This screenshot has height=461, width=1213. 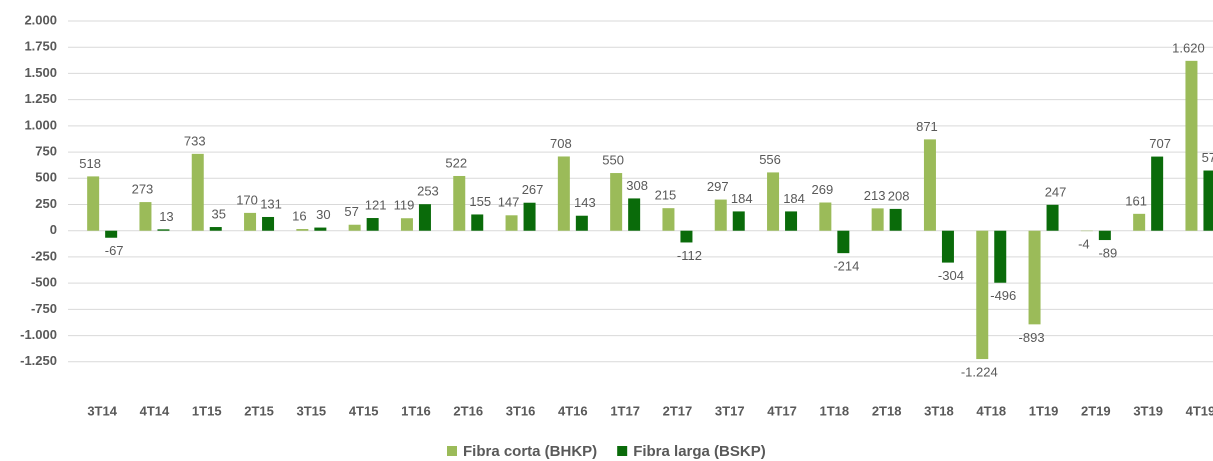 What do you see at coordinates (155, 410) in the screenshot?
I see `x-tick-label: 4T14` at bounding box center [155, 410].